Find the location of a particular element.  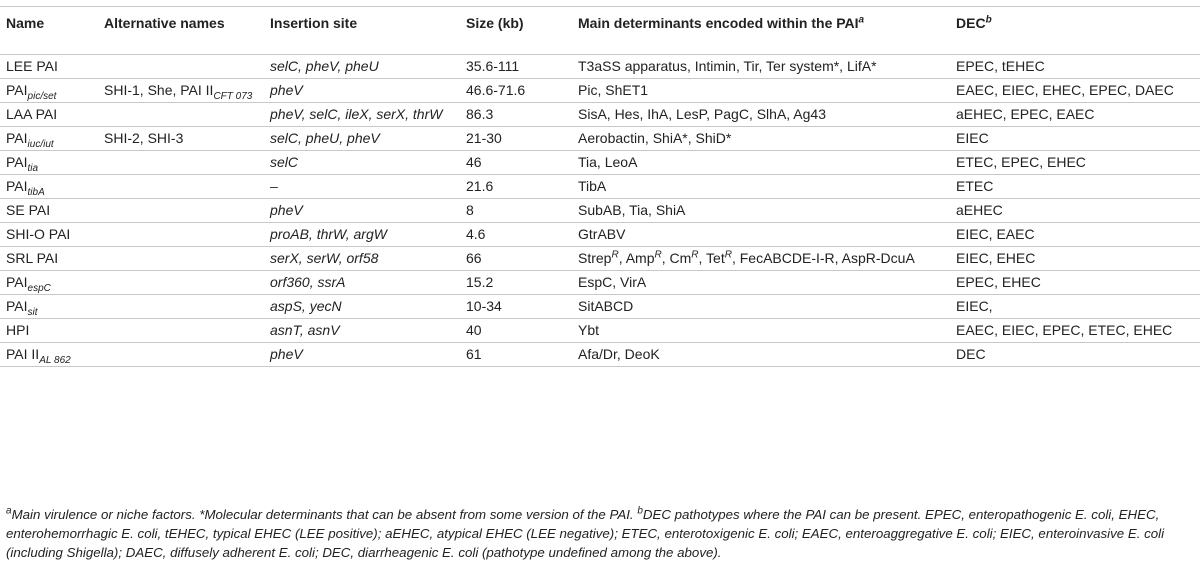

cell-name-text: SRL PAI is located at coordinates (32, 258).